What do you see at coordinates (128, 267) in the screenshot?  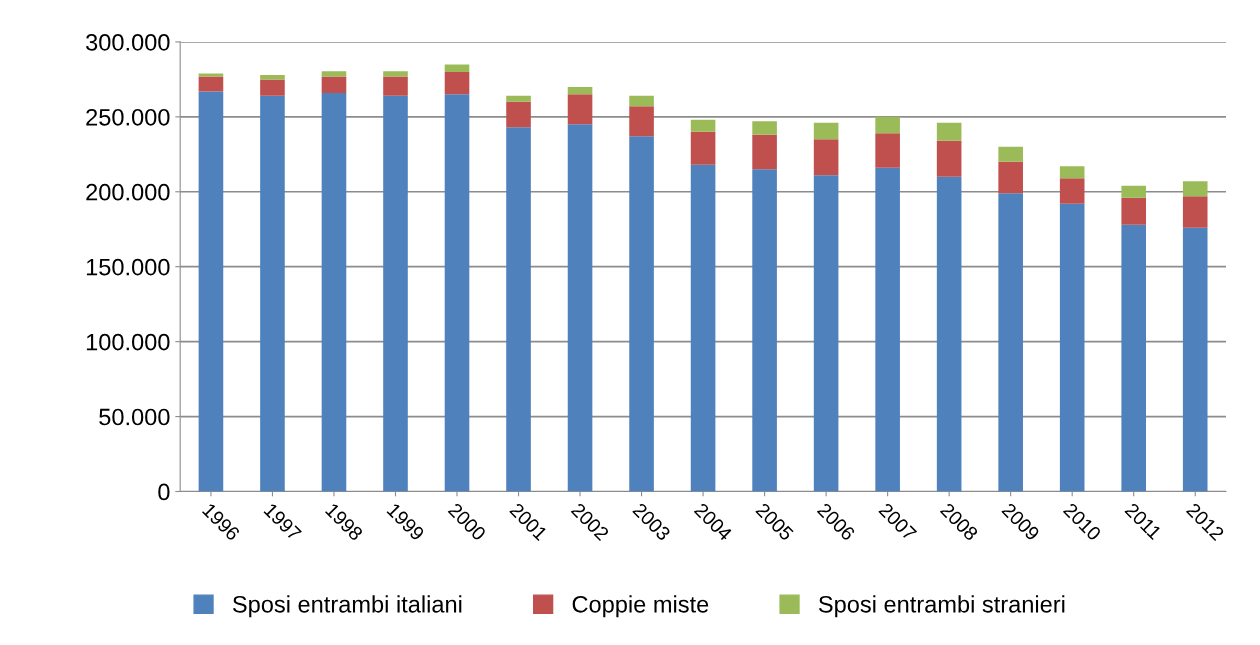 I see `y-tick-label: 150.000` at bounding box center [128, 267].